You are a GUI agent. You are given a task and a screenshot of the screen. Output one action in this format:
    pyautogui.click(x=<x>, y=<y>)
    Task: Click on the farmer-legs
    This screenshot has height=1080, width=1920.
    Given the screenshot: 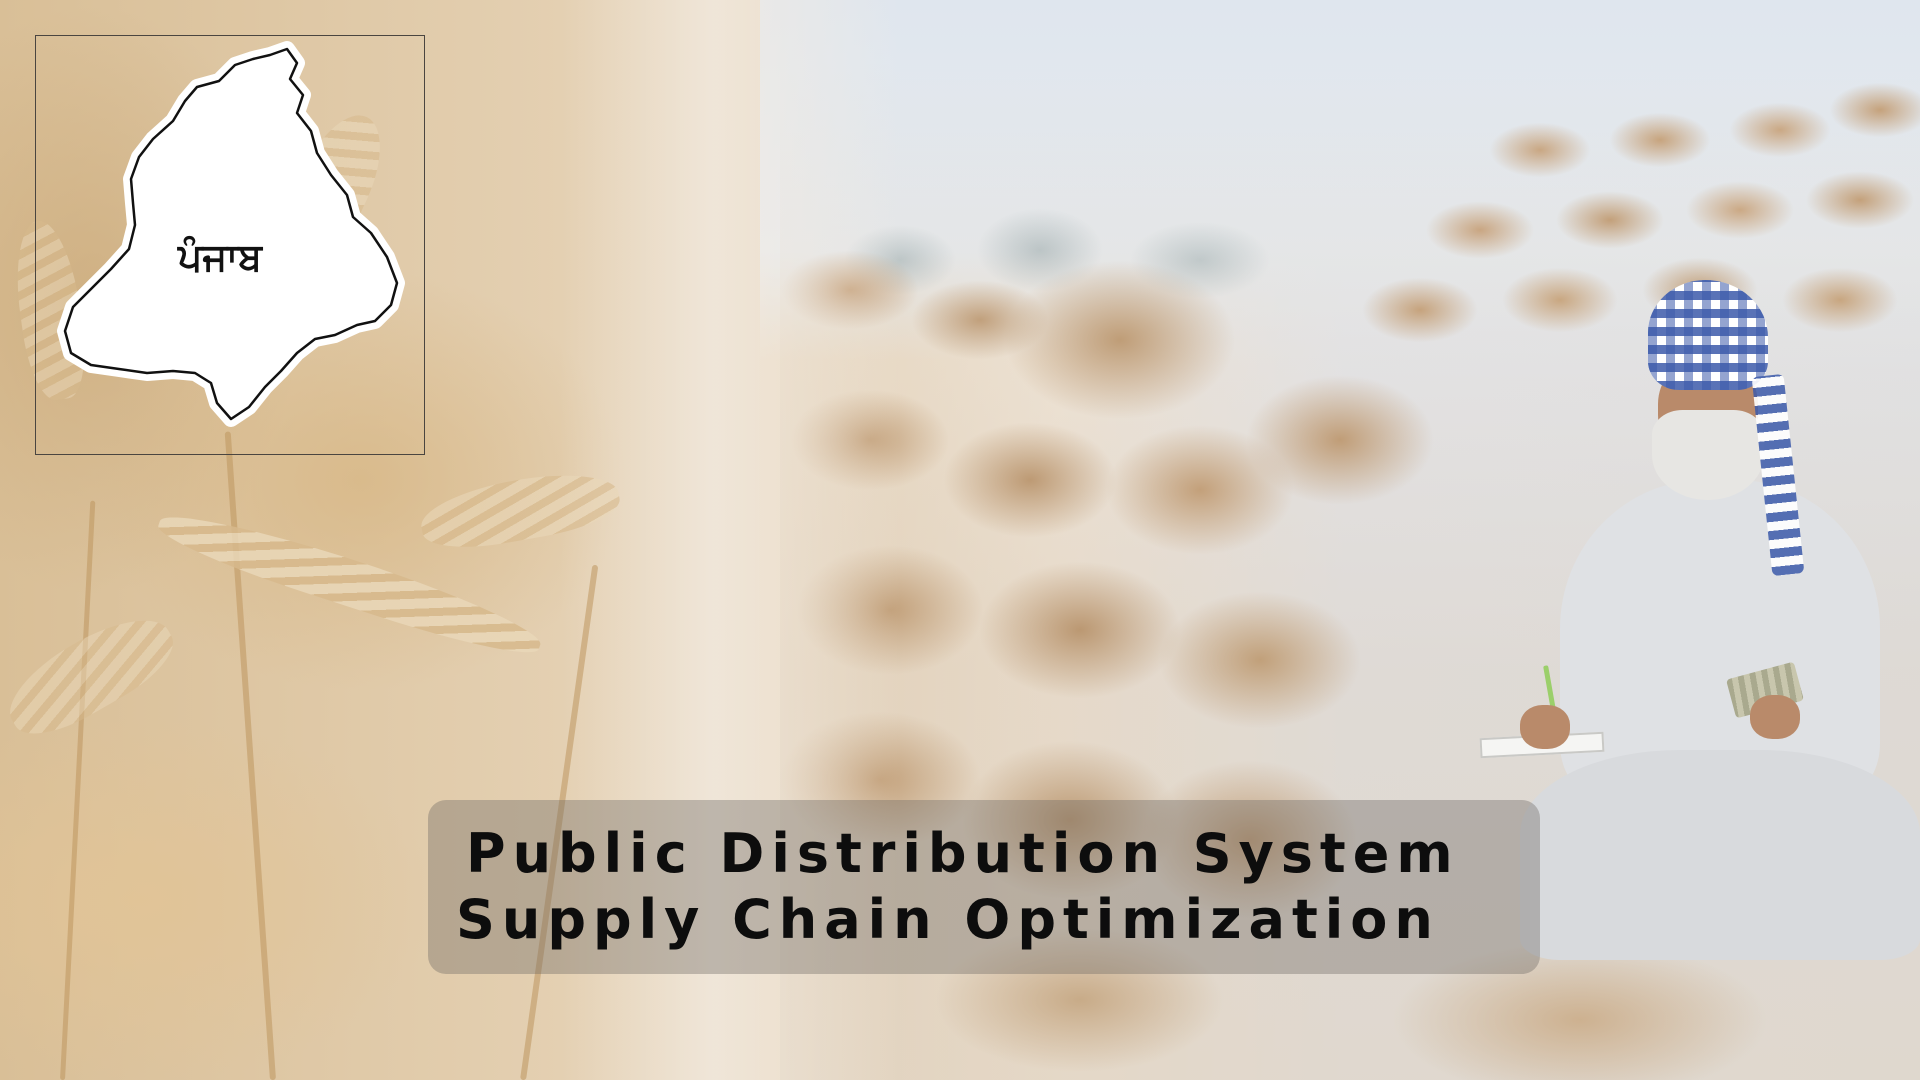 What is the action you would take?
    pyautogui.click(x=1720, y=855)
    